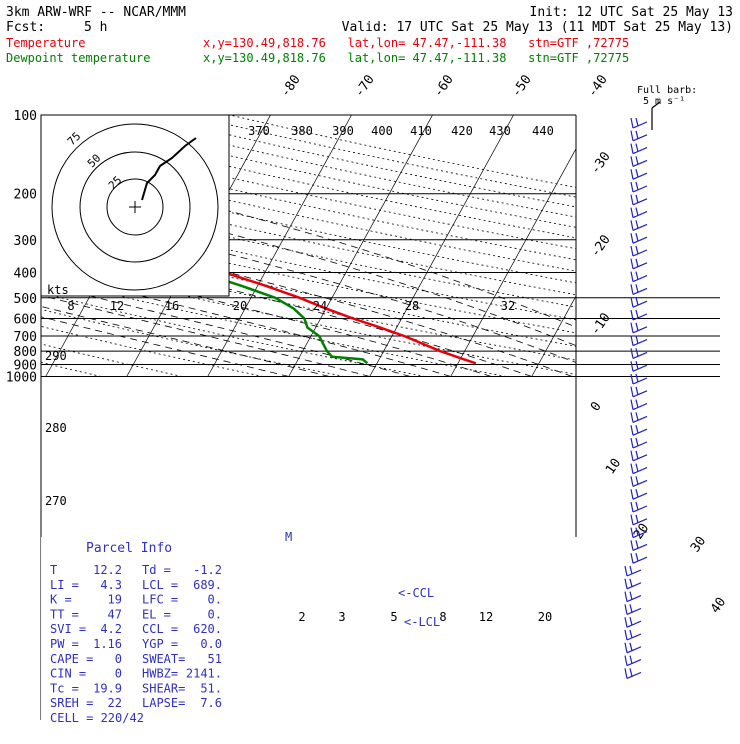 The height and width of the screenshot is (744, 740). What do you see at coordinates (343, 131) in the screenshot?
I see `theta-e-label-390: 390` at bounding box center [343, 131].